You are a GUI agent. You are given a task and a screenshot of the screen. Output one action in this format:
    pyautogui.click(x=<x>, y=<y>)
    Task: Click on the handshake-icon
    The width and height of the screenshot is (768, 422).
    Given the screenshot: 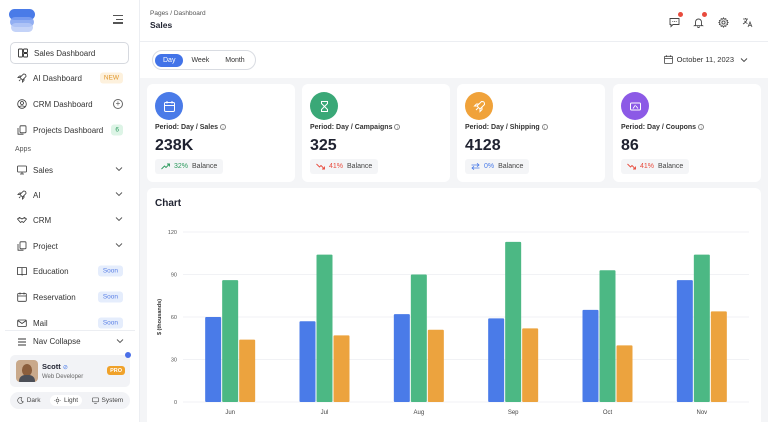 What is the action you would take?
    pyautogui.click(x=22, y=220)
    